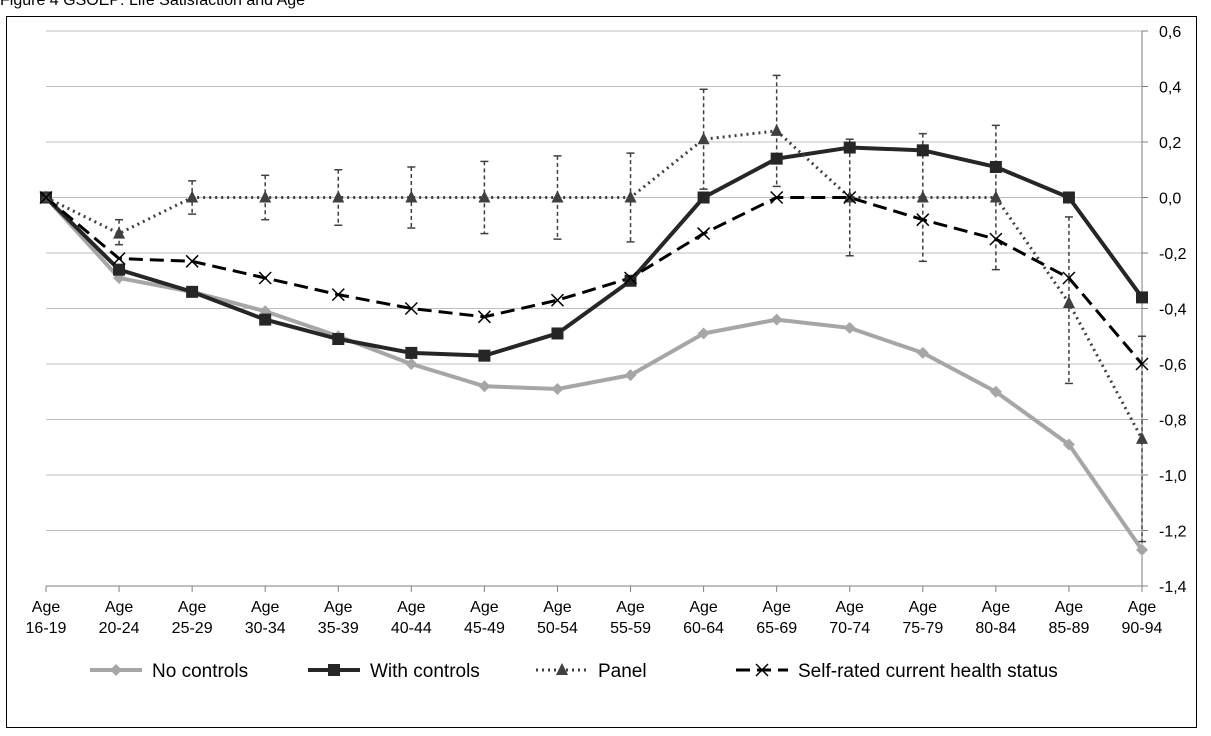 The width and height of the screenshot is (1211, 736). What do you see at coordinates (1173, 532) in the screenshot?
I see `y-tick-label: -1,2` at bounding box center [1173, 532].